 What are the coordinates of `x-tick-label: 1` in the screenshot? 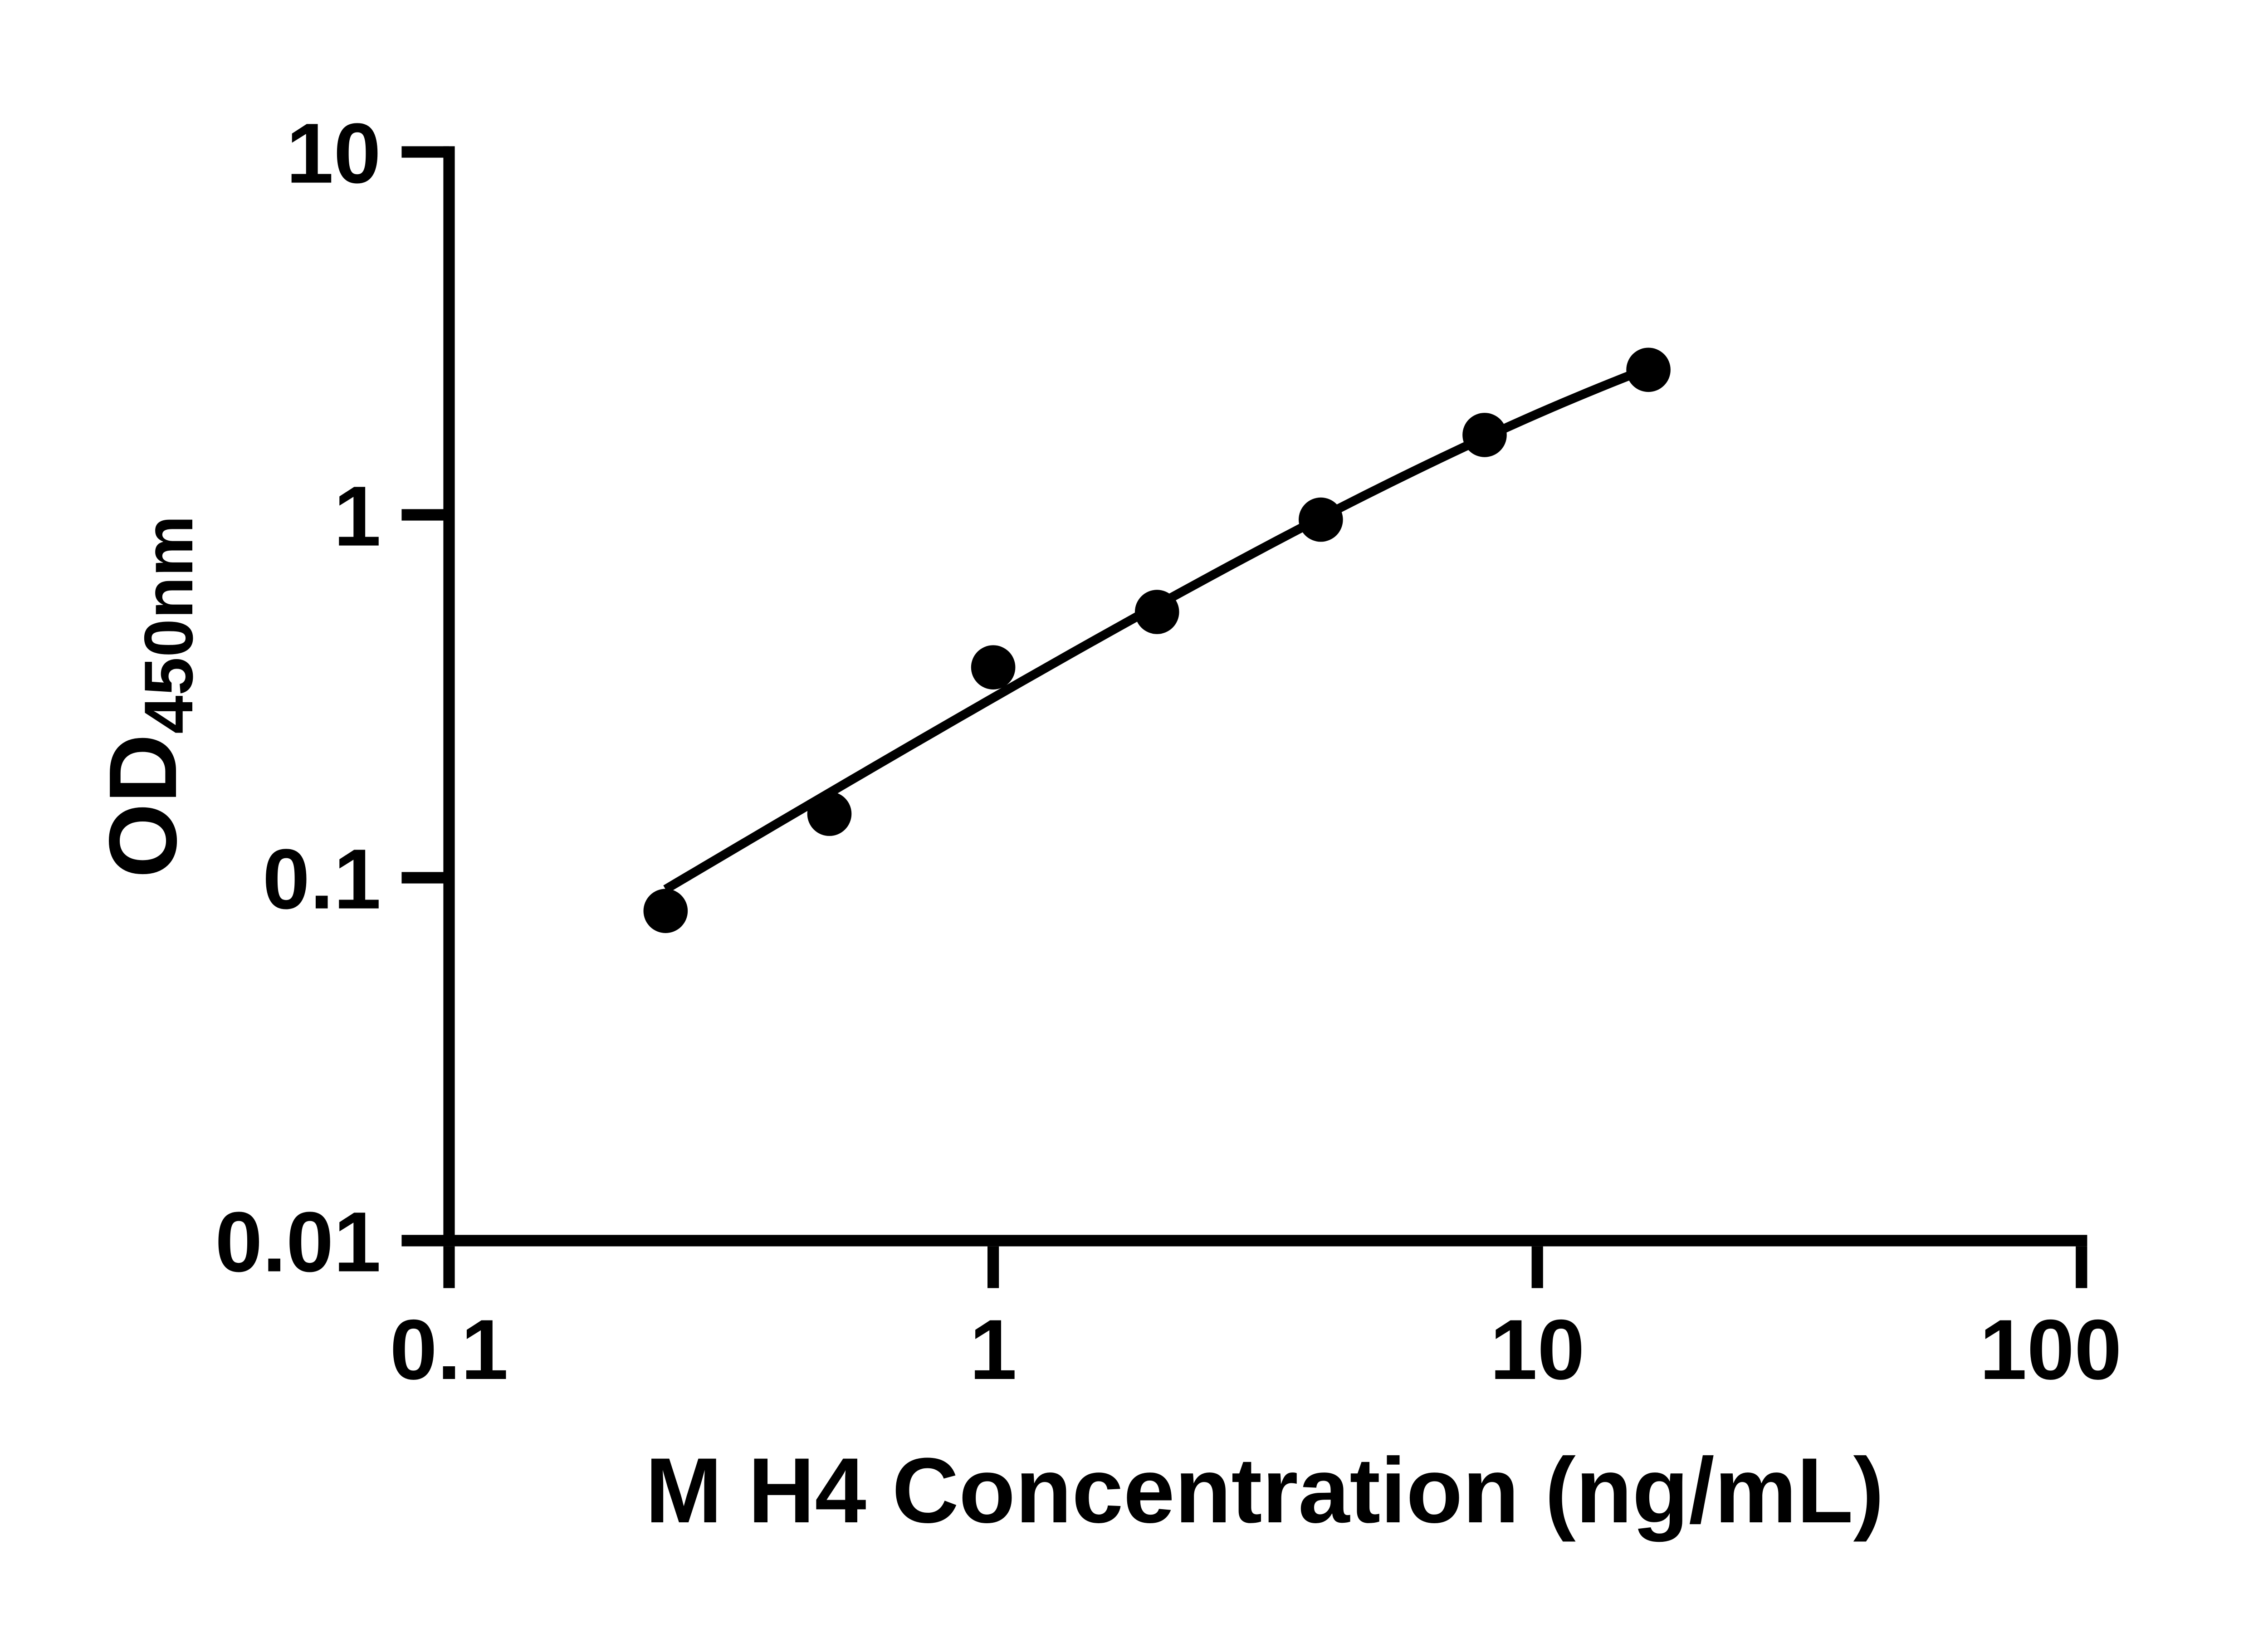 It's located at (993, 1349).